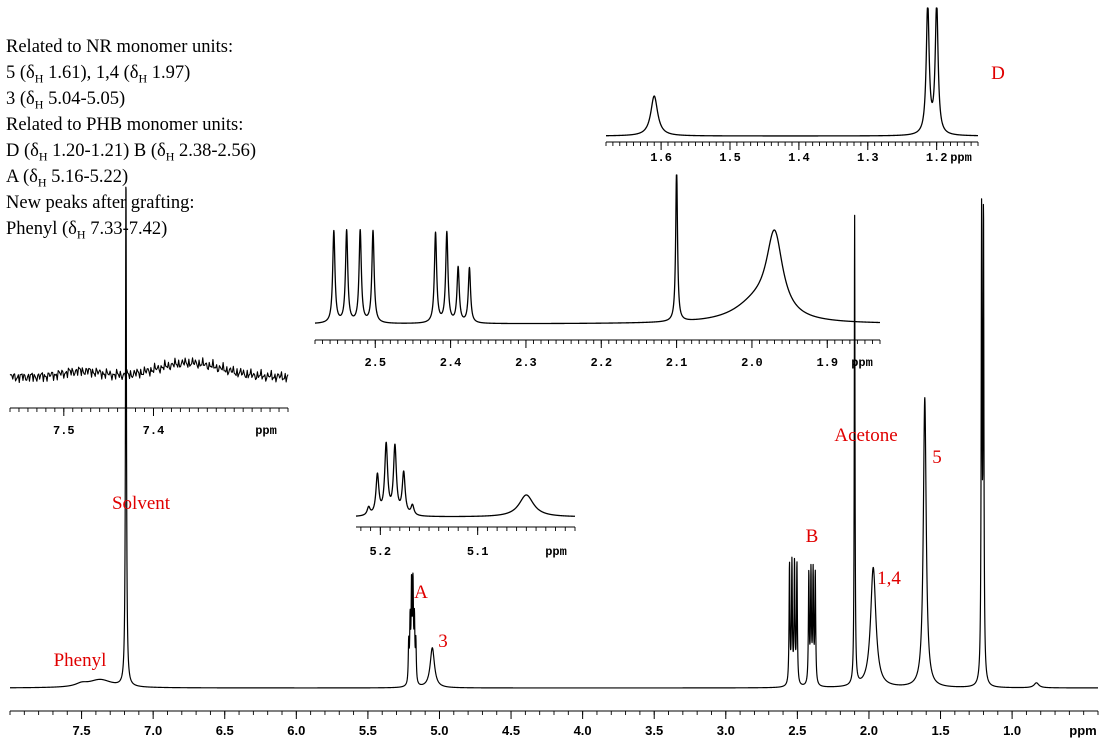  Describe the element at coordinates (677, 363) in the screenshot. I see `inset-b-tick-label: 2.1` at that location.